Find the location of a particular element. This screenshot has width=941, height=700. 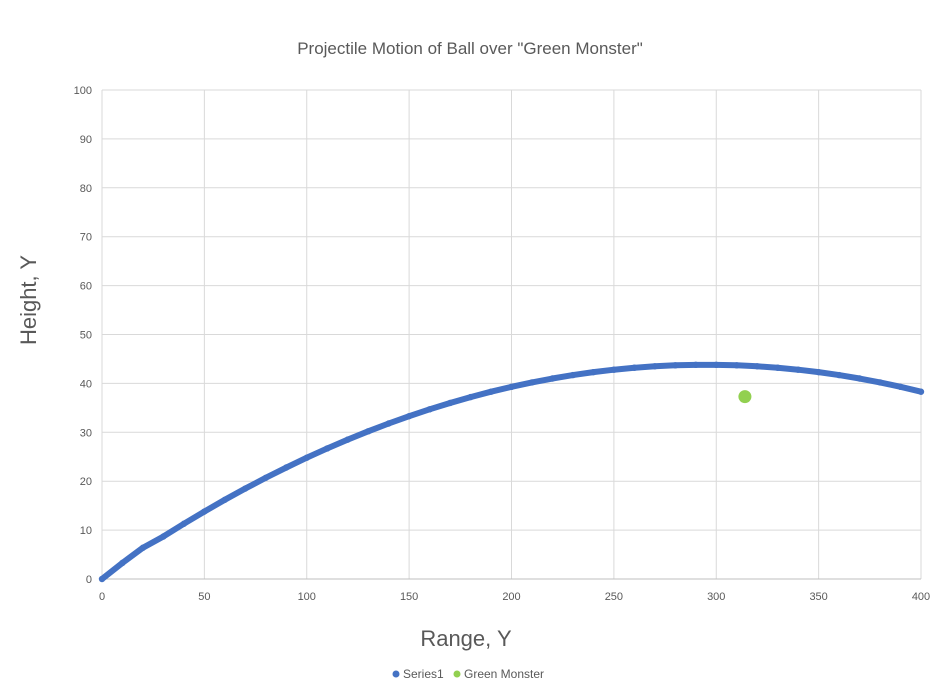

green-monster-group is located at coordinates (745, 397).